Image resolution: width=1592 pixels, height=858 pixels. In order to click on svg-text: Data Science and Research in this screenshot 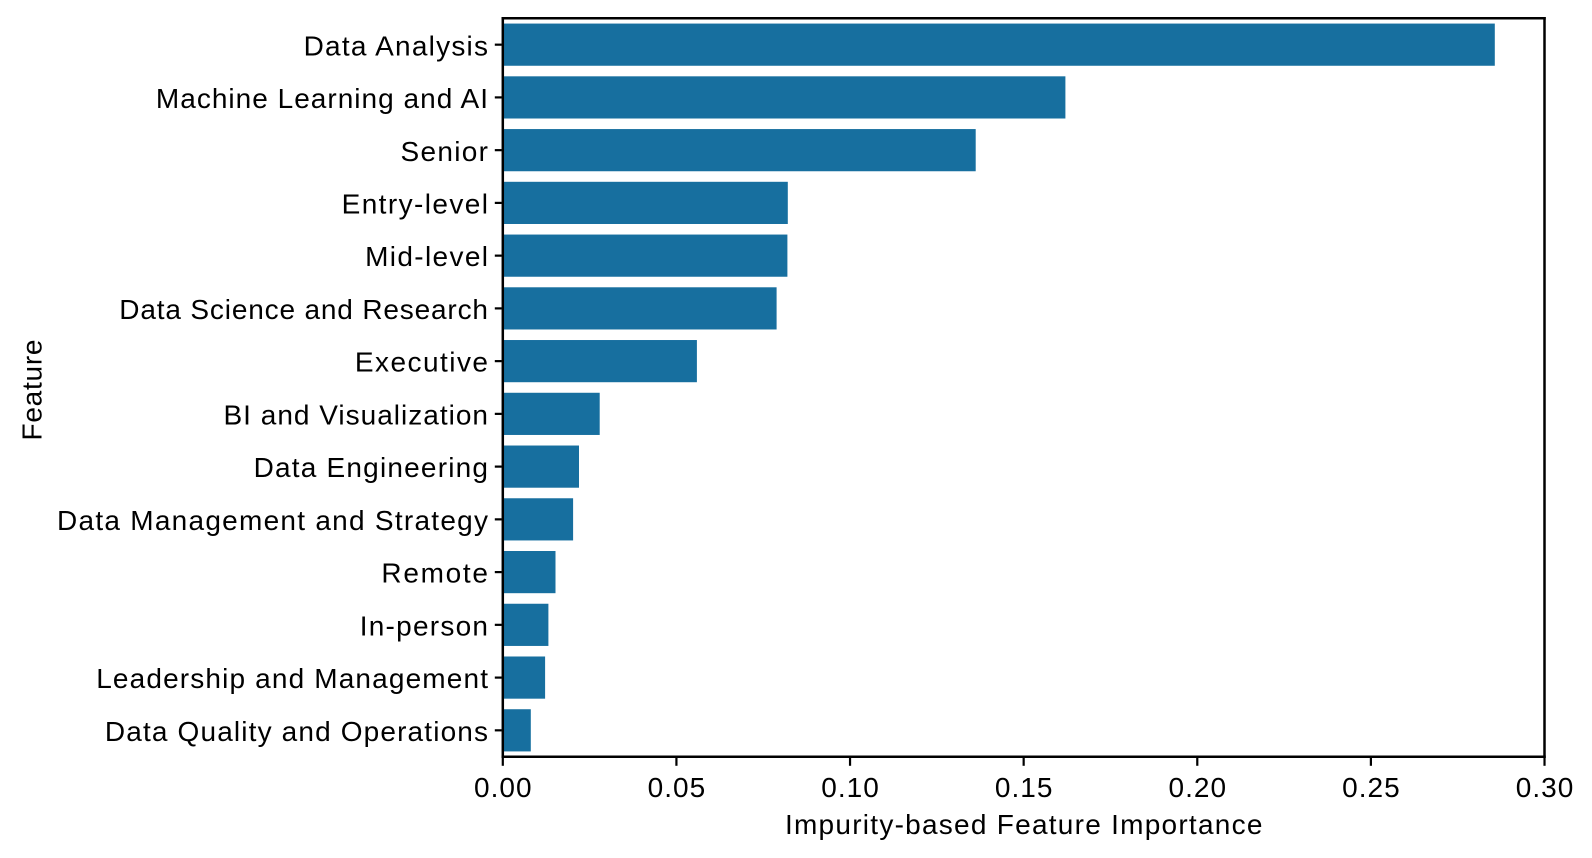, I will do `click(303, 309)`.